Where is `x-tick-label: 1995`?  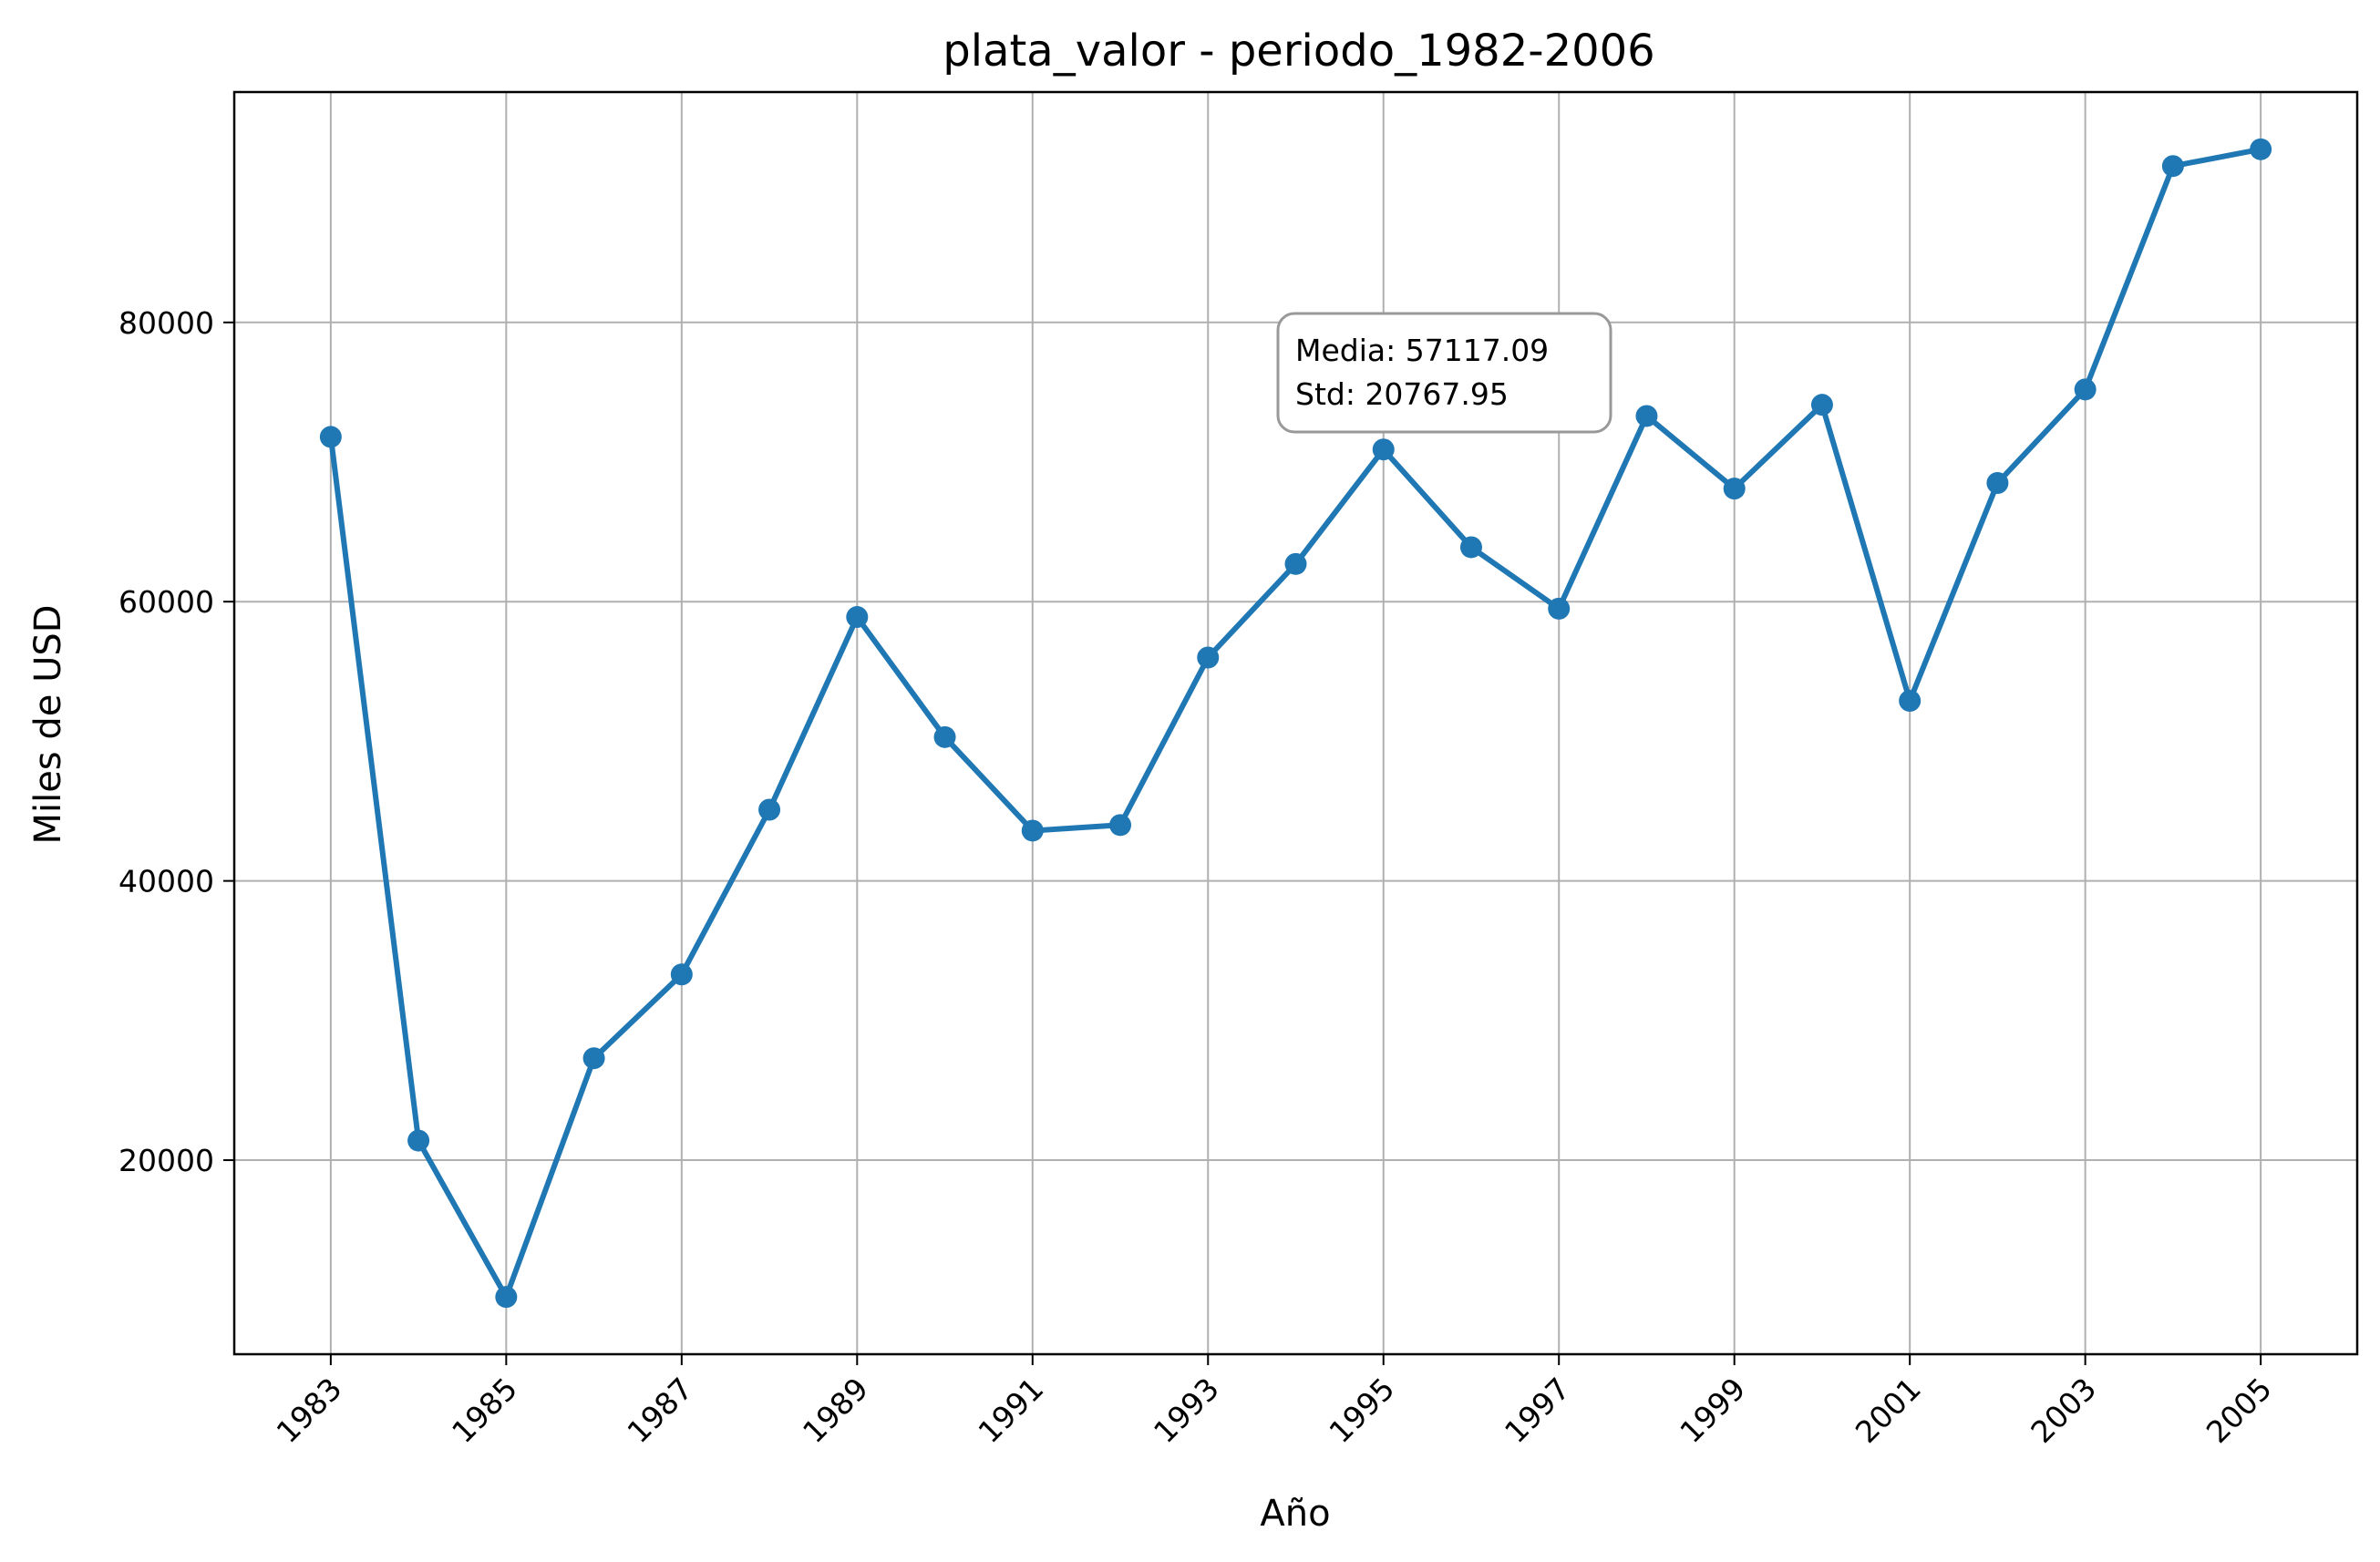 x-tick-label: 1995 is located at coordinates (1362, 1410).